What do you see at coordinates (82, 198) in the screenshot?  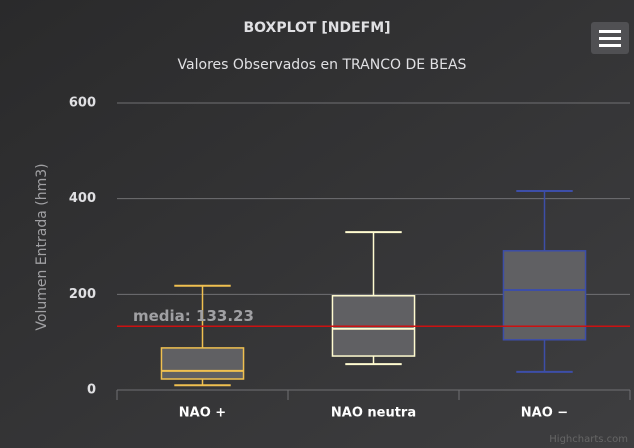 I see `y-tick-label: 400` at bounding box center [82, 198].